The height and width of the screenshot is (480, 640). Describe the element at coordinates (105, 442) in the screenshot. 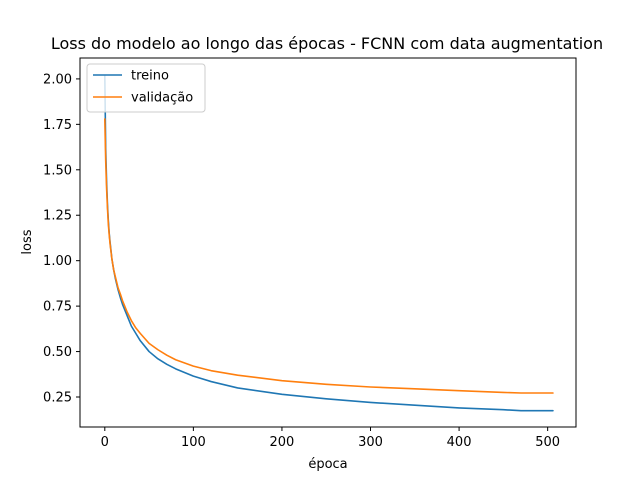

I see `x-tick-label-0: 0` at that location.